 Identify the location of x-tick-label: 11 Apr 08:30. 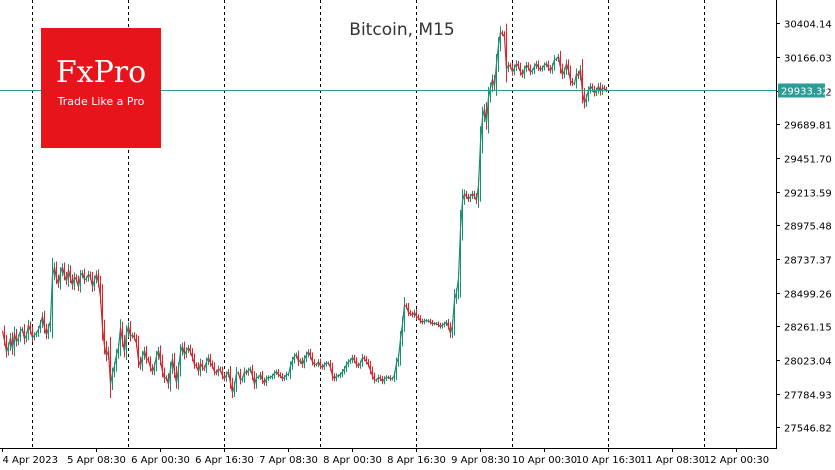
(672, 460).